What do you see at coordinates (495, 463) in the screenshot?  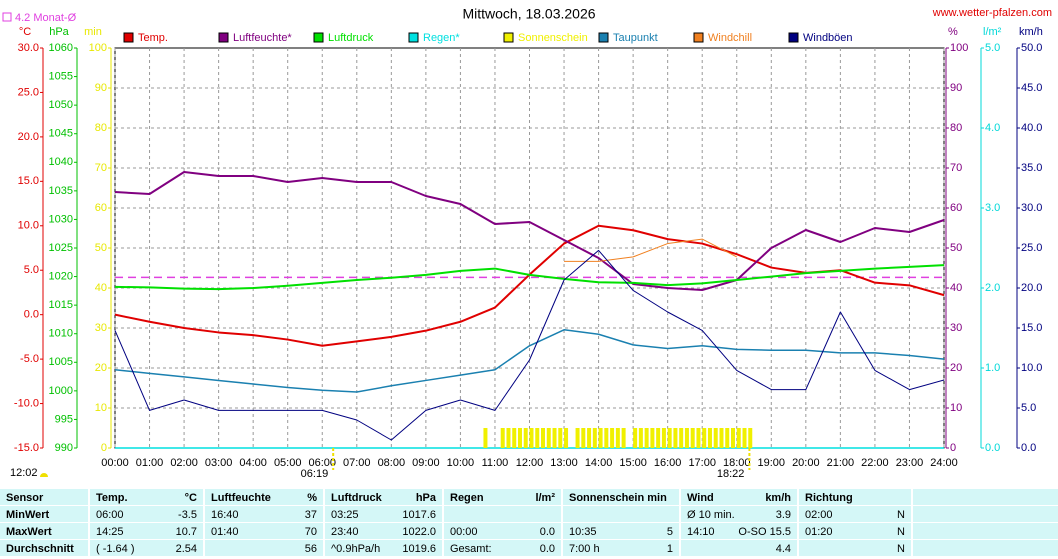 I see `x-tick-label: 11:00` at bounding box center [495, 463].